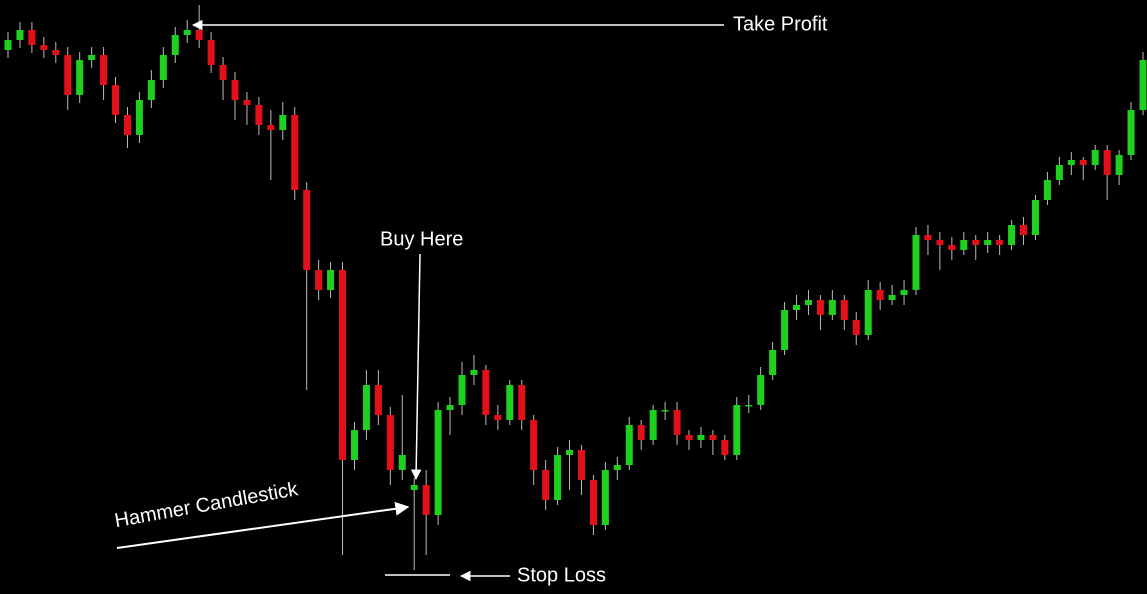 Image resolution: width=1147 pixels, height=594 pixels. Describe the element at coordinates (780, 24) in the screenshot. I see `take-profit-label: Take Profit` at that location.